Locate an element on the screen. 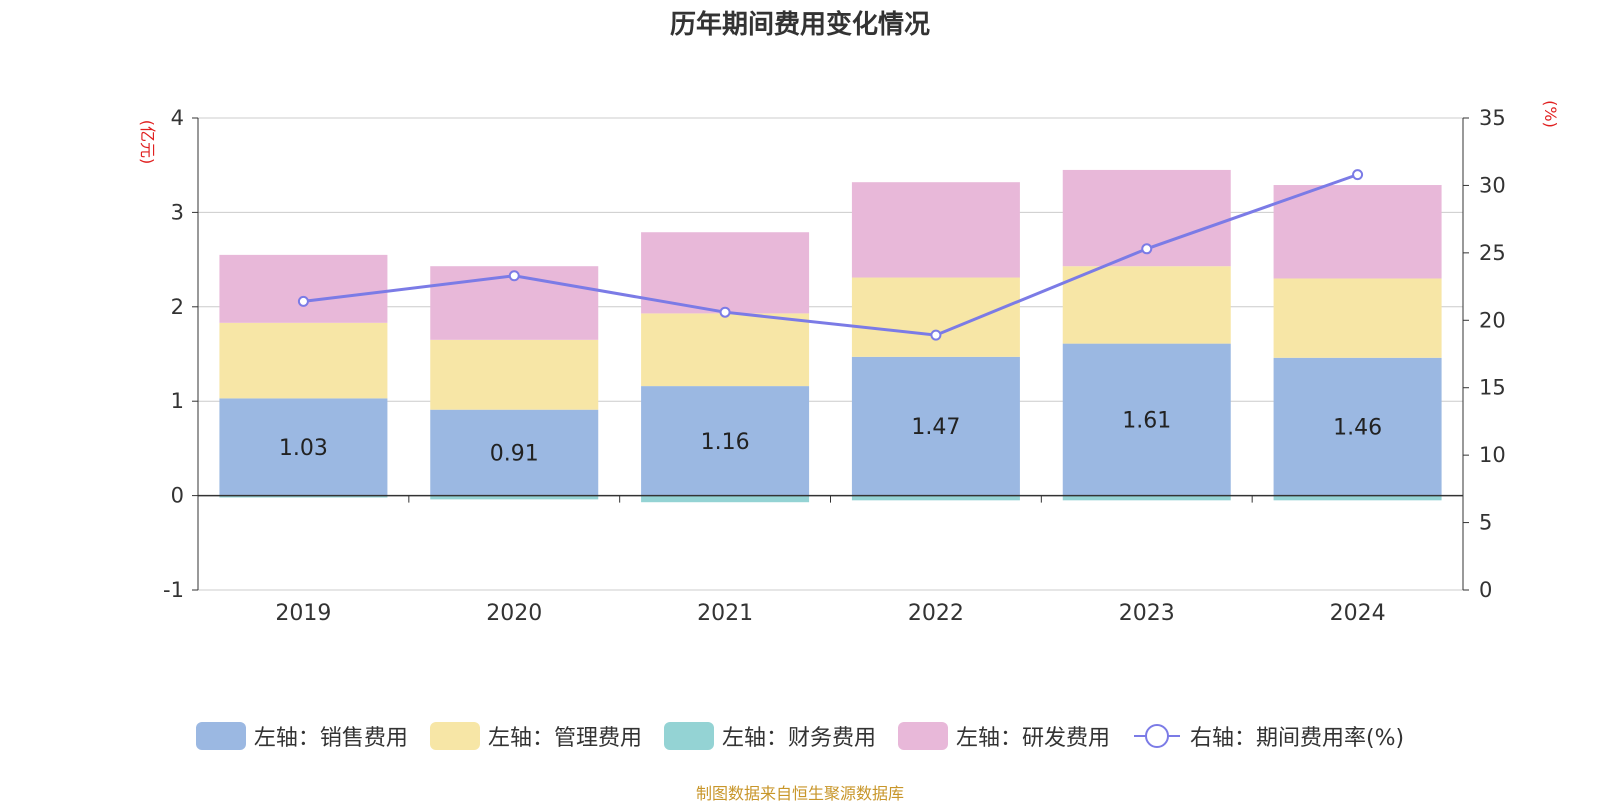  legend-item: 左轴：财务费用 is located at coordinates (769, 736).